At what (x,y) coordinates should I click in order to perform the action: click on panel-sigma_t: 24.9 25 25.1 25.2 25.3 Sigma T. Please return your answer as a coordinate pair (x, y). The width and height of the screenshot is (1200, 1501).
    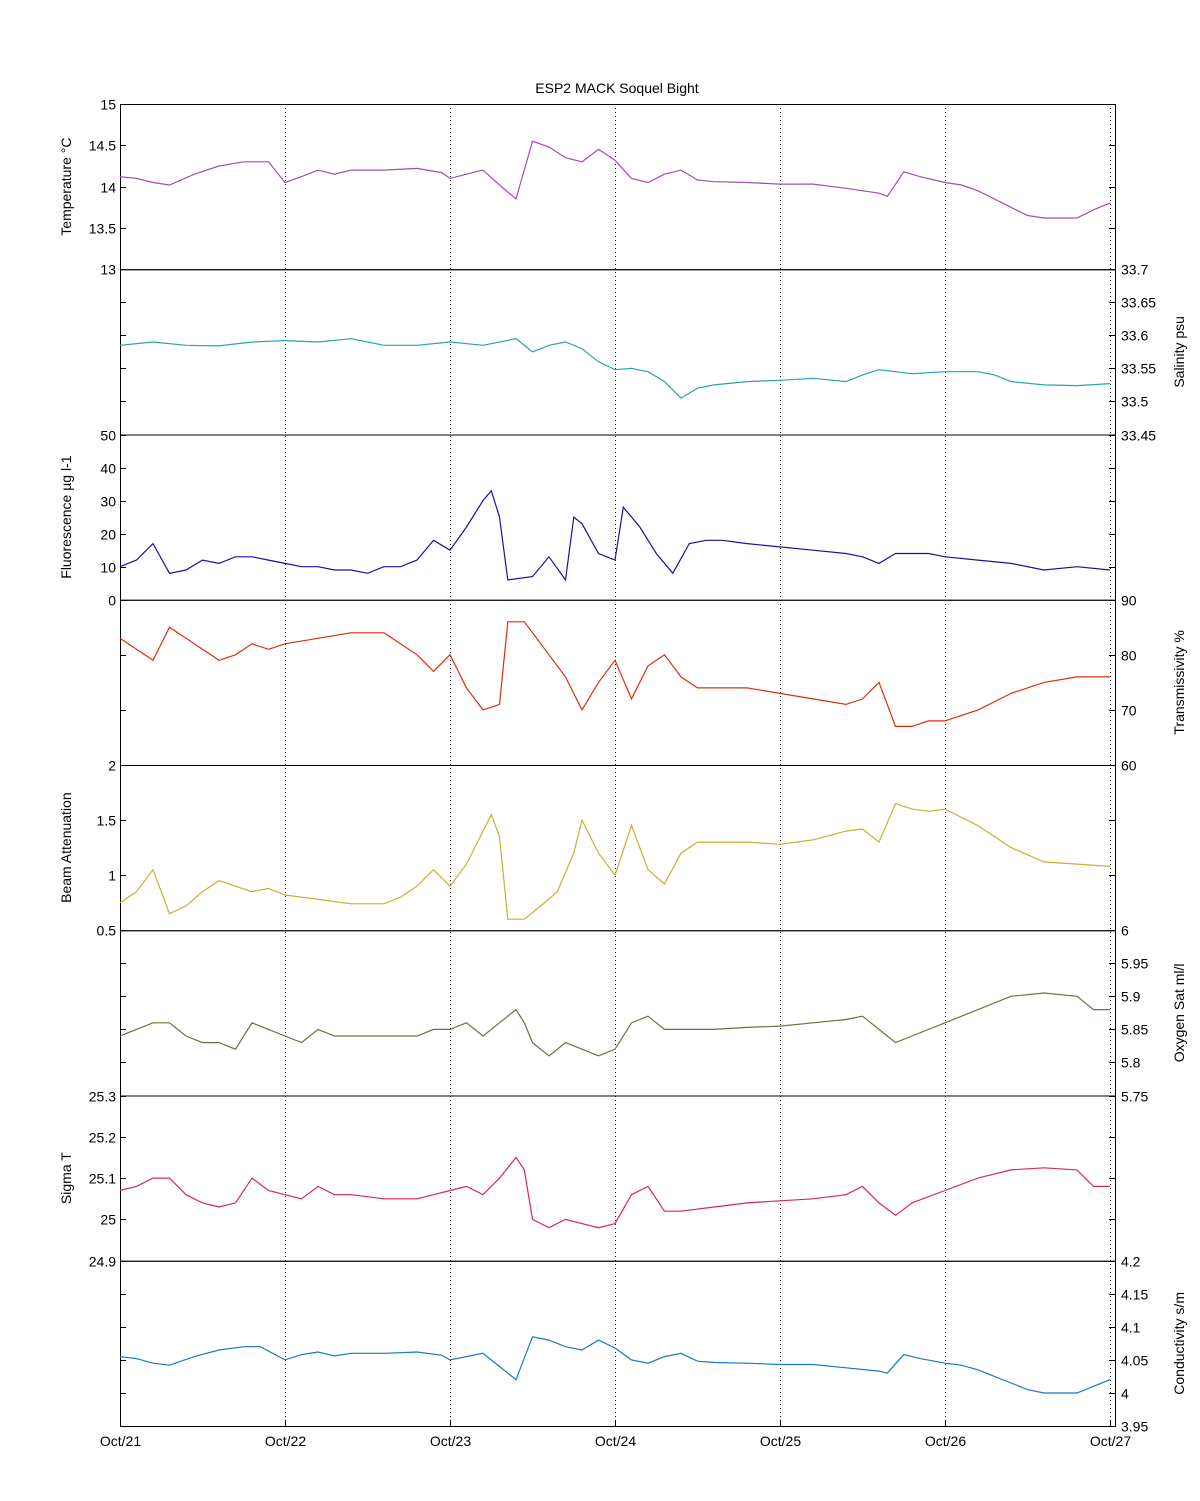
    Looking at the image, I should click on (587, 1179).